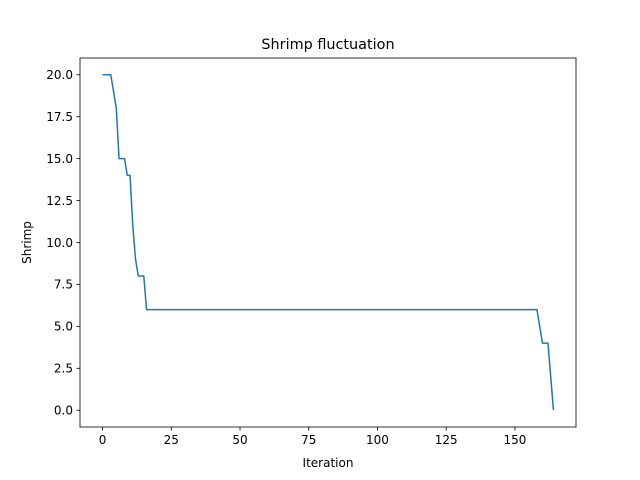 The width and height of the screenshot is (640, 480). I want to click on x-axis-label: Iteration, so click(328, 463).